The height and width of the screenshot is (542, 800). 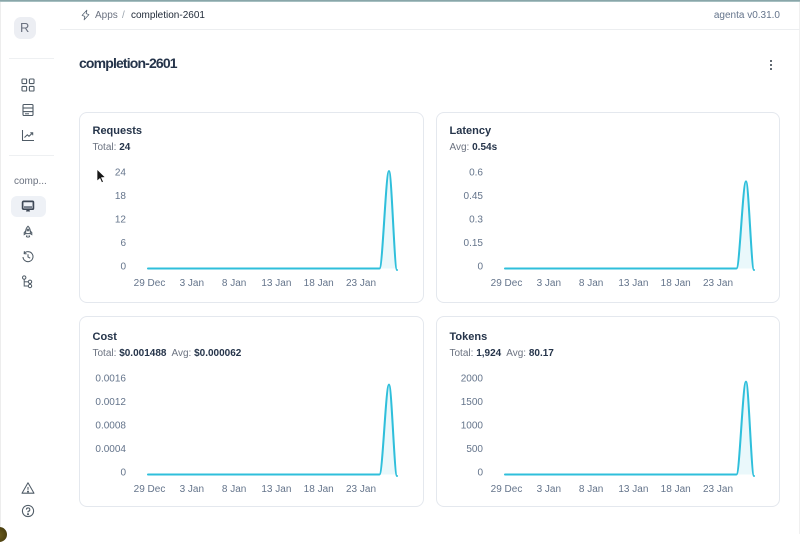 I want to click on svg-text: 6, so click(x=123, y=243).